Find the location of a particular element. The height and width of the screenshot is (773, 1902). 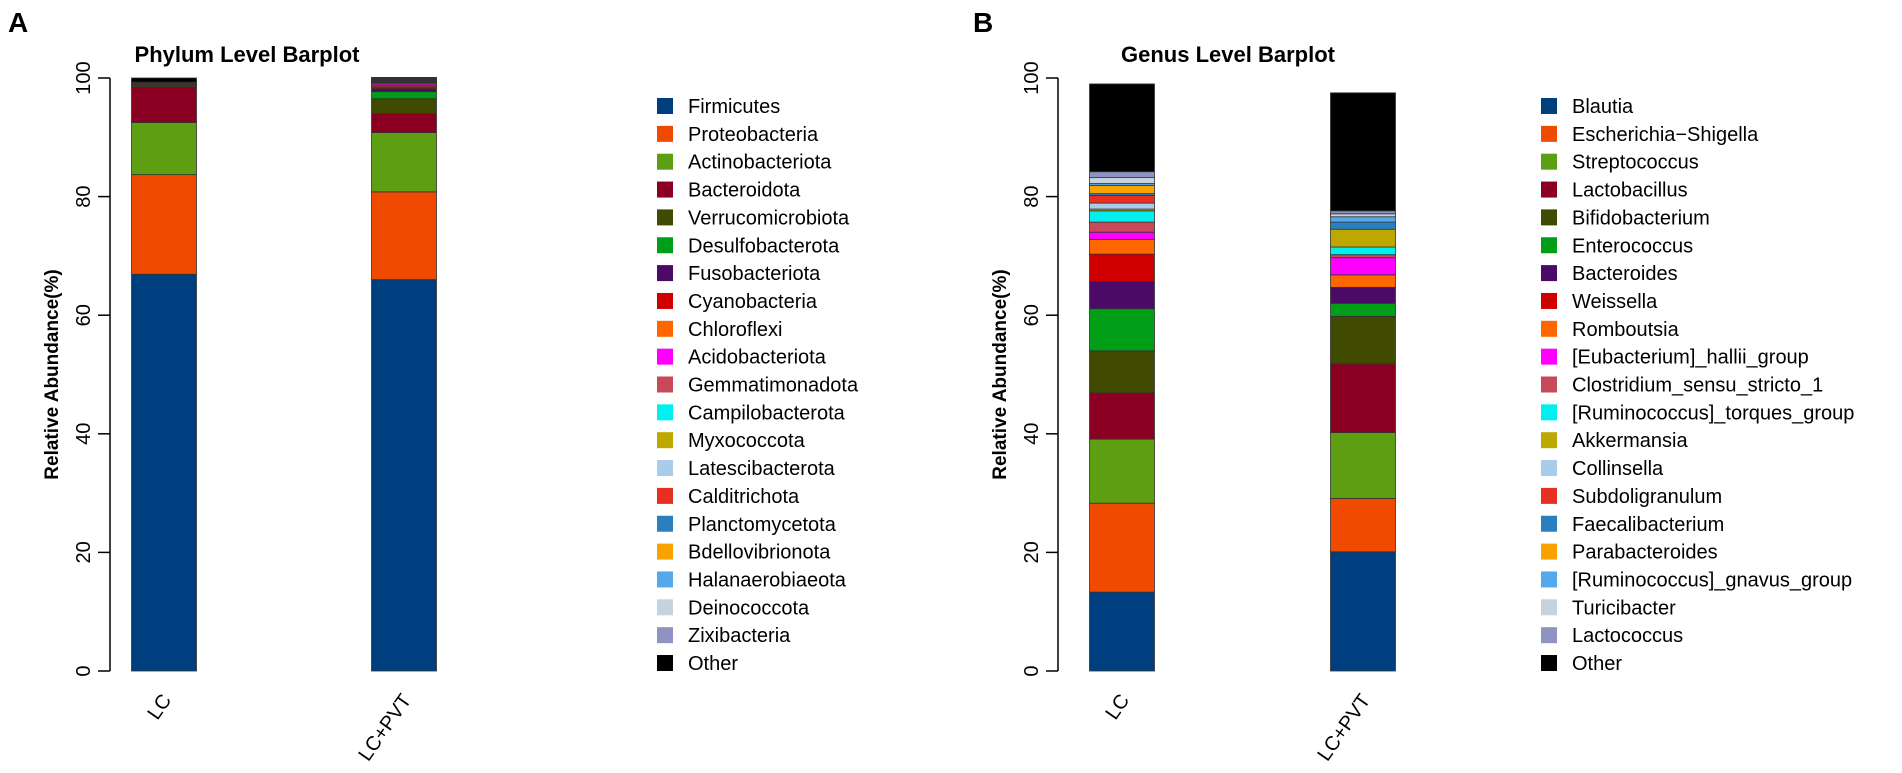

genus-legend-label: [Ruminococcus]_torques_group is located at coordinates (1713, 413).